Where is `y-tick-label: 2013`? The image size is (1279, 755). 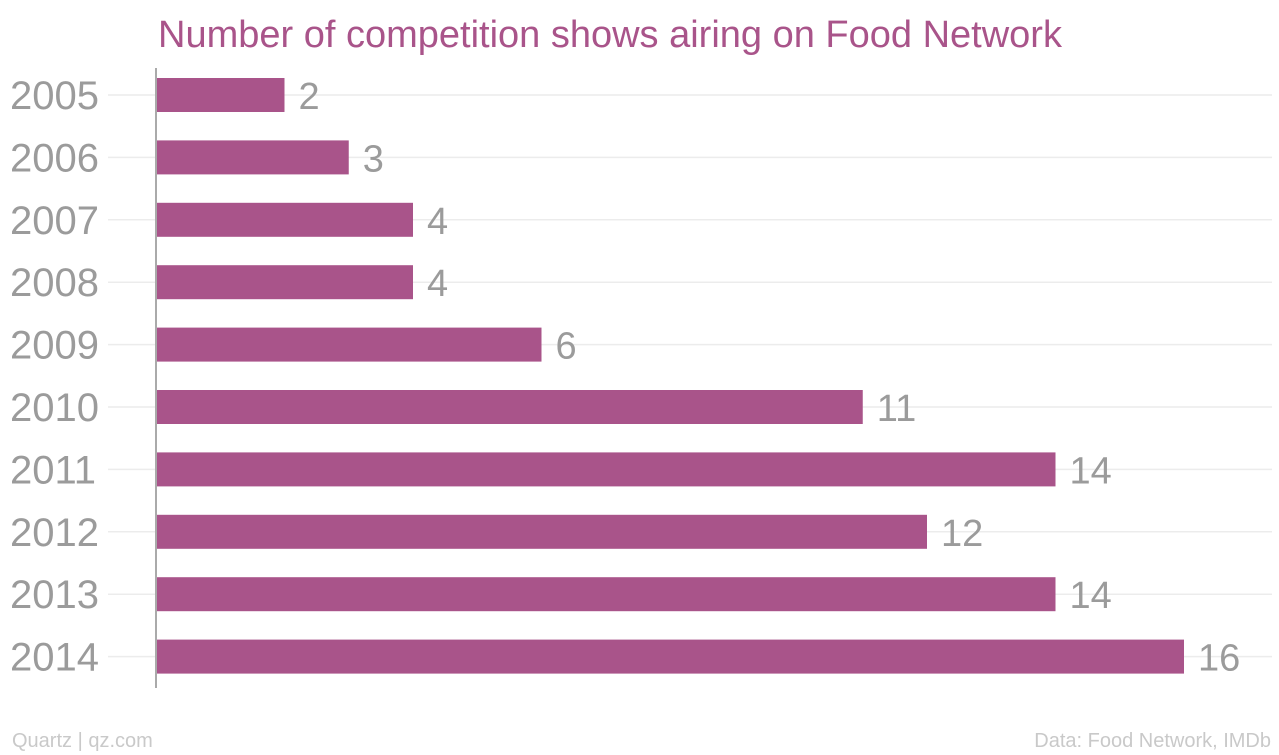
y-tick-label: 2013 is located at coordinates (54, 595).